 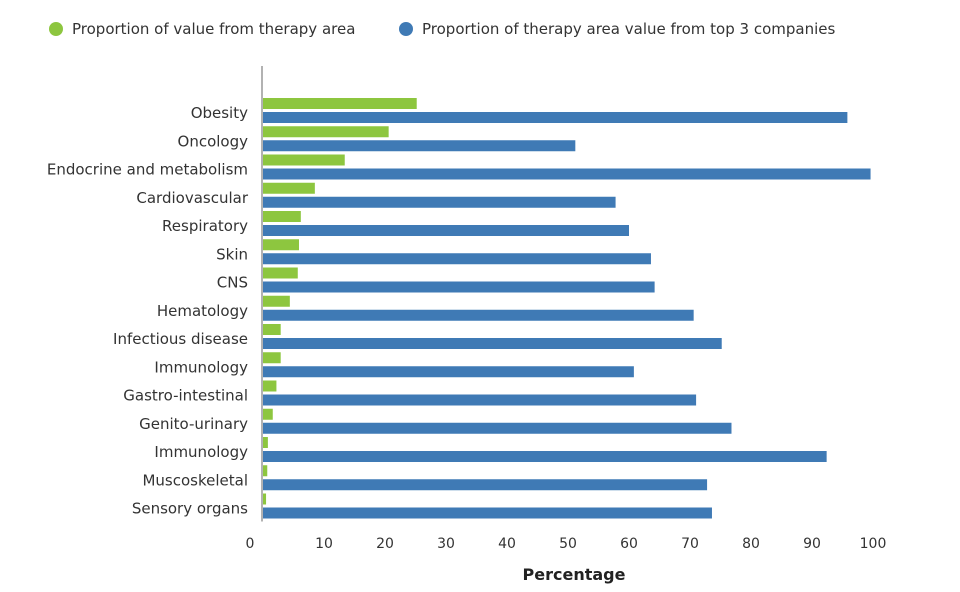 I want to click on x-tick-label-30: 30, so click(x=446, y=544).